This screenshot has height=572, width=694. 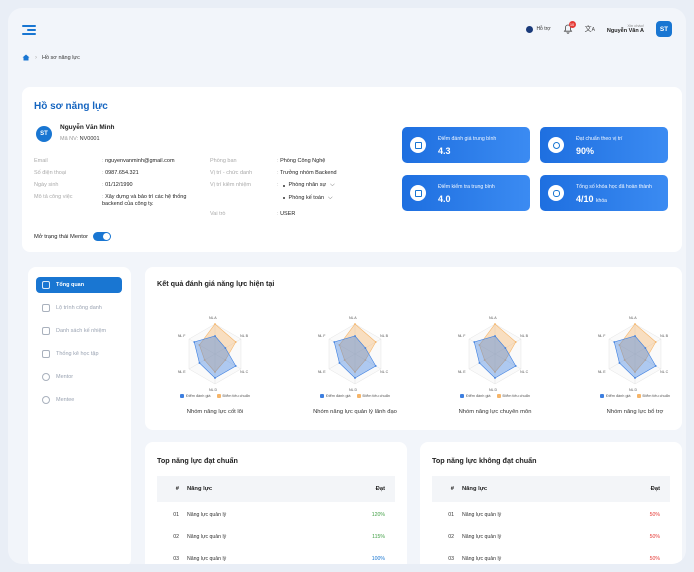 I want to click on table-row: 03 Năng lực quản lý 50%, so click(x=554, y=559).